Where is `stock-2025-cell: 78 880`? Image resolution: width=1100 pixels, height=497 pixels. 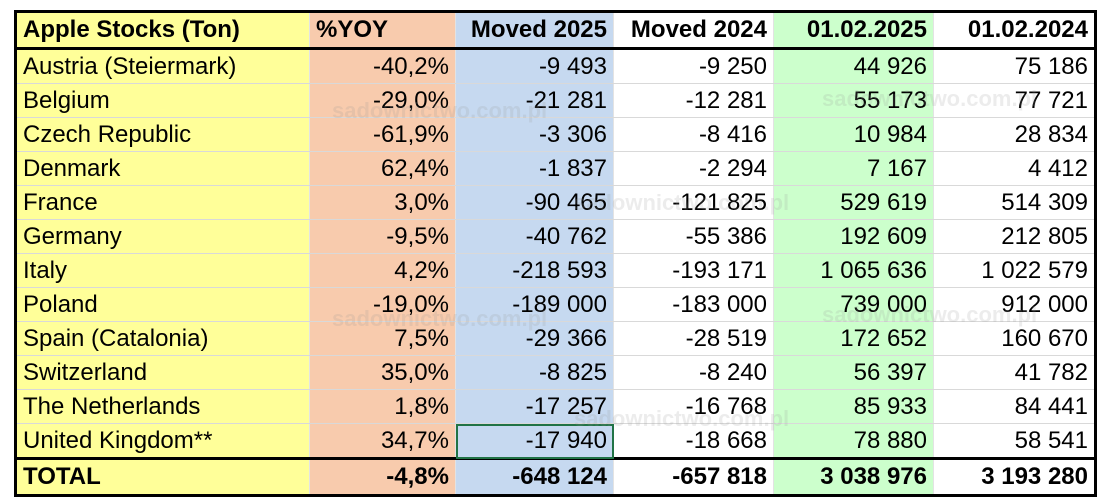
stock-2025-cell: 78 880 is located at coordinates (853, 441).